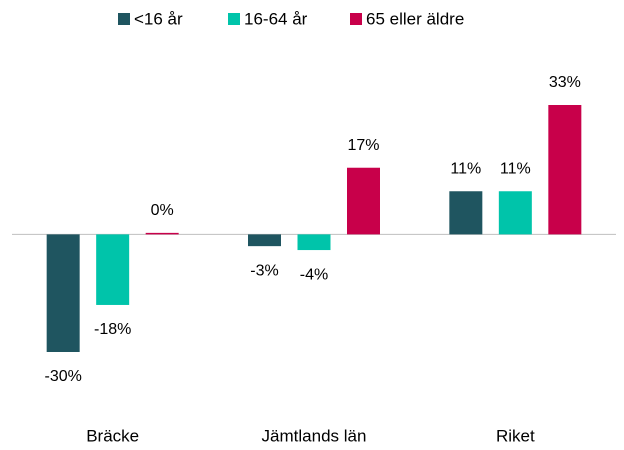 The width and height of the screenshot is (624, 450). What do you see at coordinates (314, 274) in the screenshot?
I see `data-label: -4%` at bounding box center [314, 274].